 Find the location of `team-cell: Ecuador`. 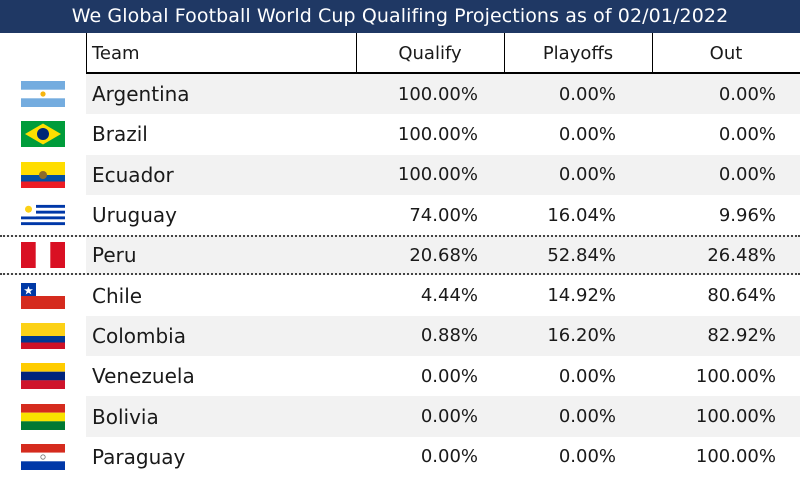

team-cell: Ecuador is located at coordinates (133, 174).